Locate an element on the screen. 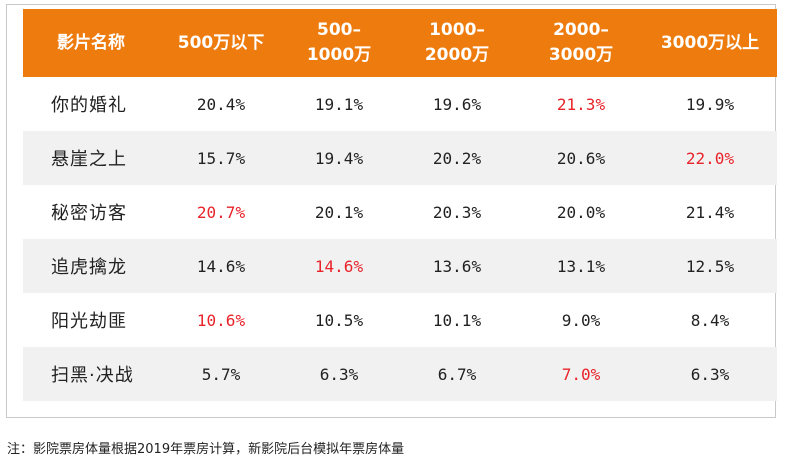  table-row: 追虎擒龙 14.6% 14.6% 13.6% 13.1% 12.5% is located at coordinates (400, 266).